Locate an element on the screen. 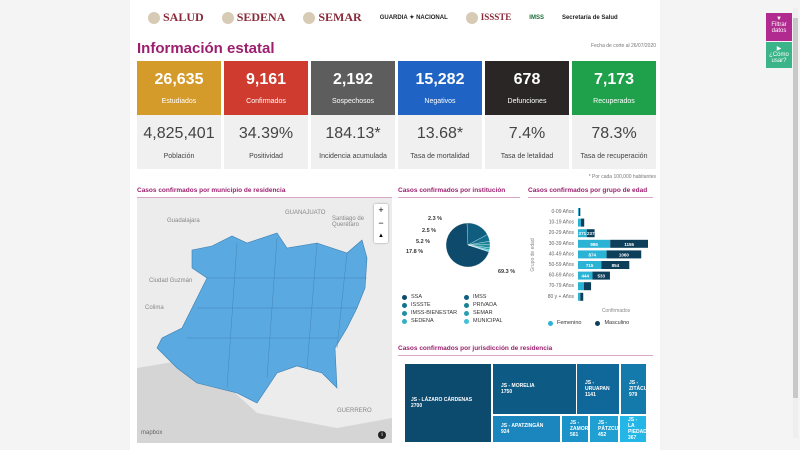  treemap-cell: JS - LÁZARO CÁRDENAS 2700 is located at coordinates (448, 403).